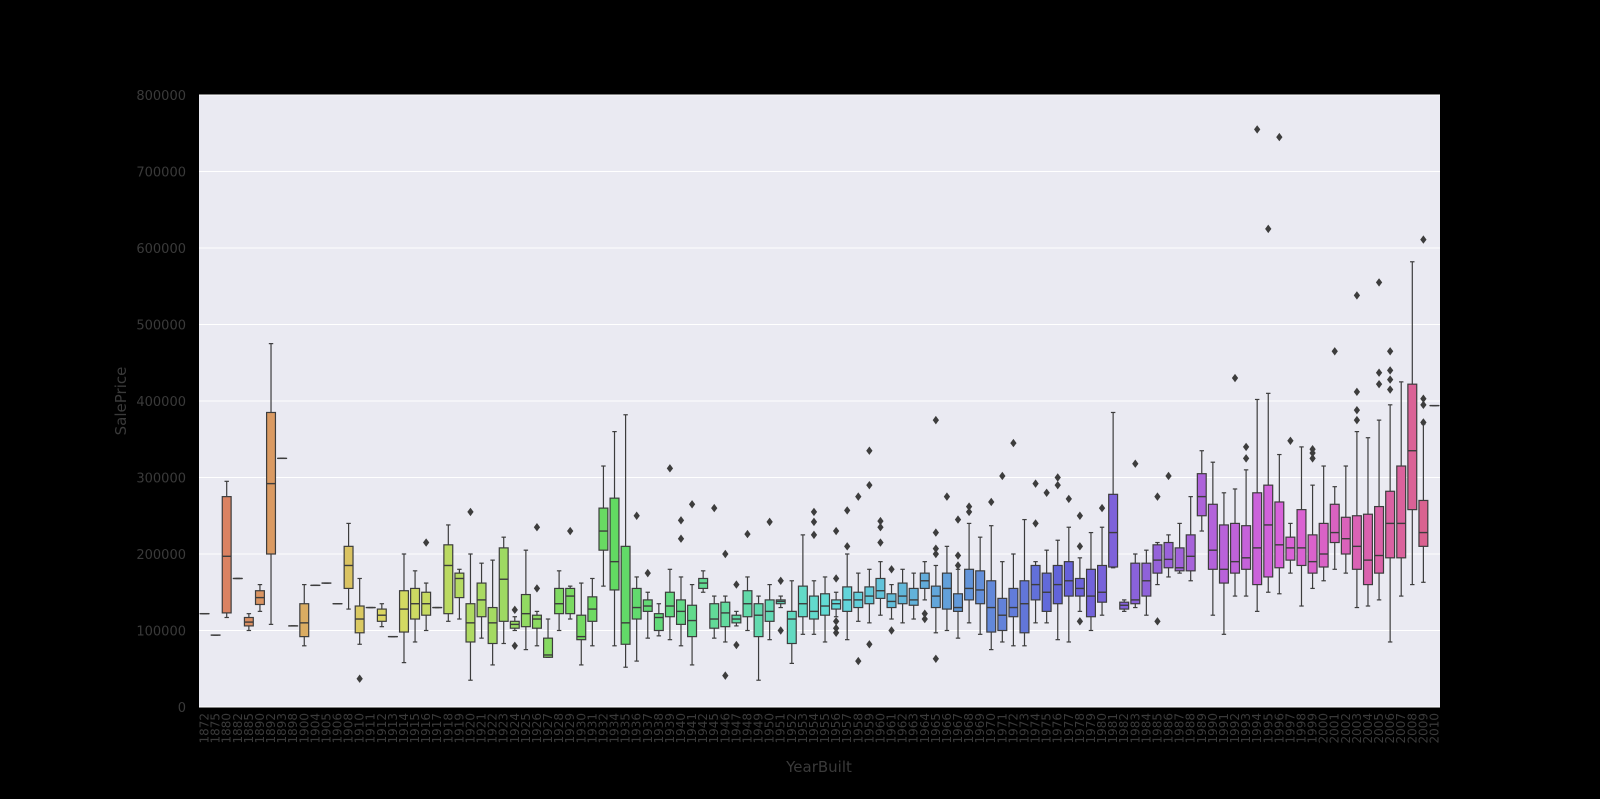  Describe the element at coordinates (121, 401) in the screenshot. I see `y-axis-label: SalePrice` at that location.